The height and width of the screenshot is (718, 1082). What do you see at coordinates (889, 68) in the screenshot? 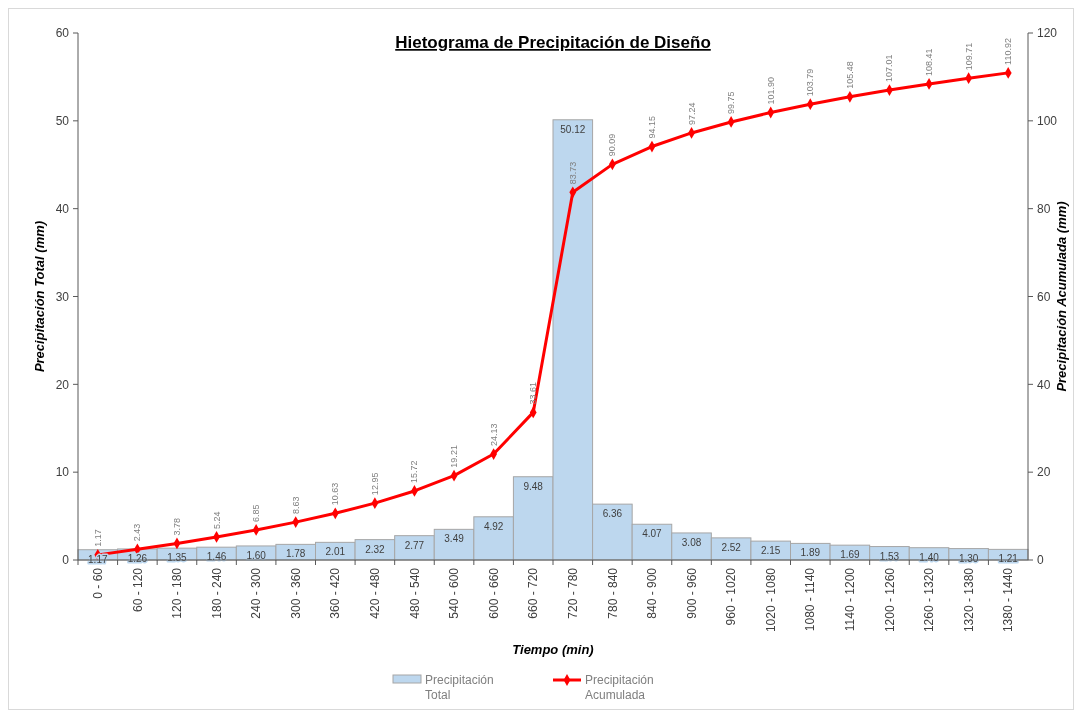
I see `data-label: 107.01` at bounding box center [889, 68].